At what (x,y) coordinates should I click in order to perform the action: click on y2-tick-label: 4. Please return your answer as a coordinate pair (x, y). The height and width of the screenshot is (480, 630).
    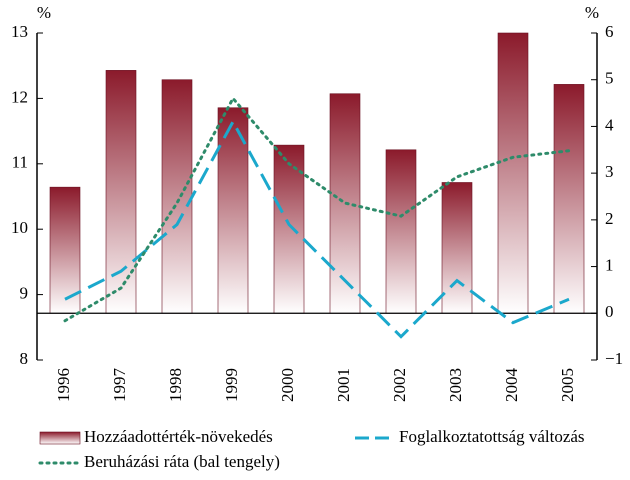
    Looking at the image, I should click on (609, 124).